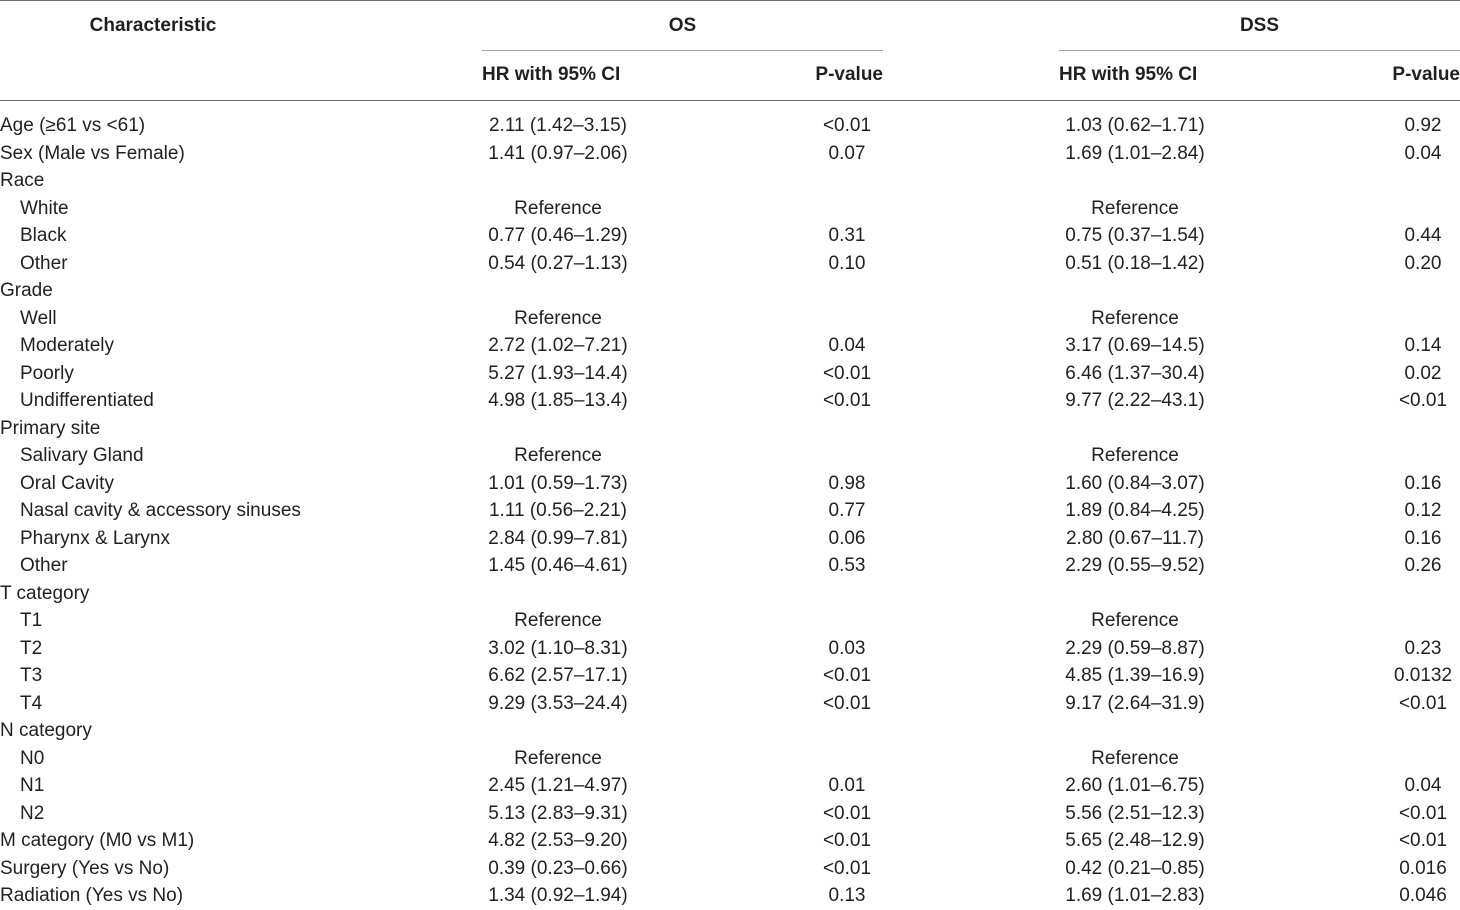  Describe the element at coordinates (682, 50) in the screenshot. I see `os-group-rule` at that location.